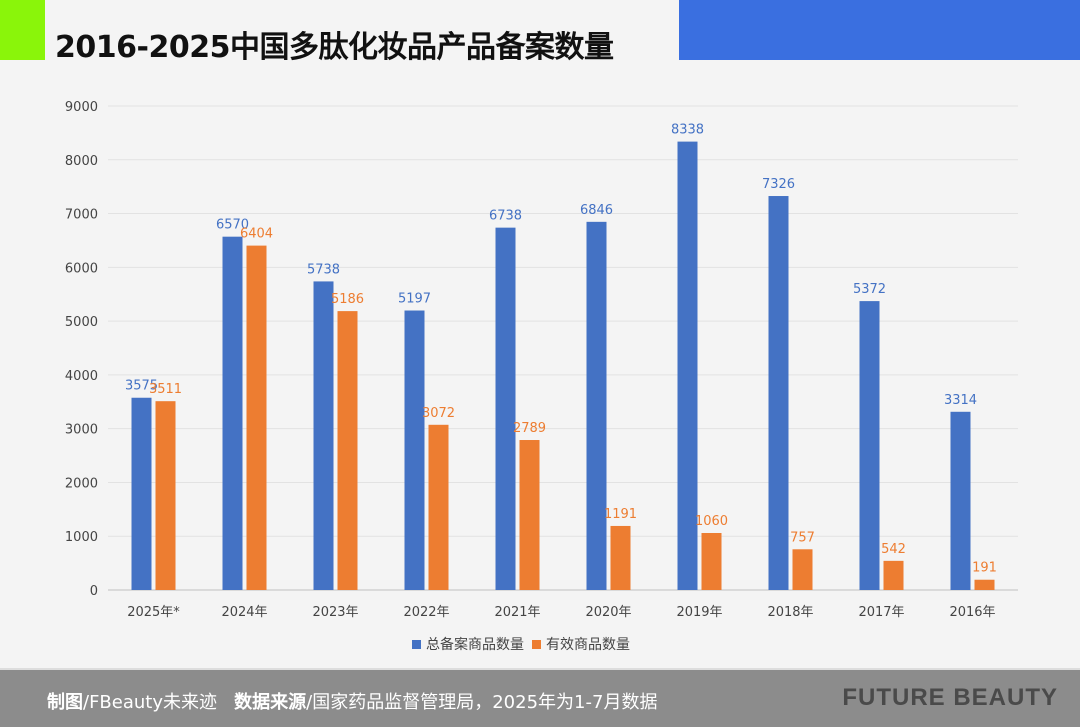 Image resolution: width=1080 pixels, height=727 pixels. Describe the element at coordinates (244, 612) in the screenshot. I see `x-tick-label: 2024年` at that location.